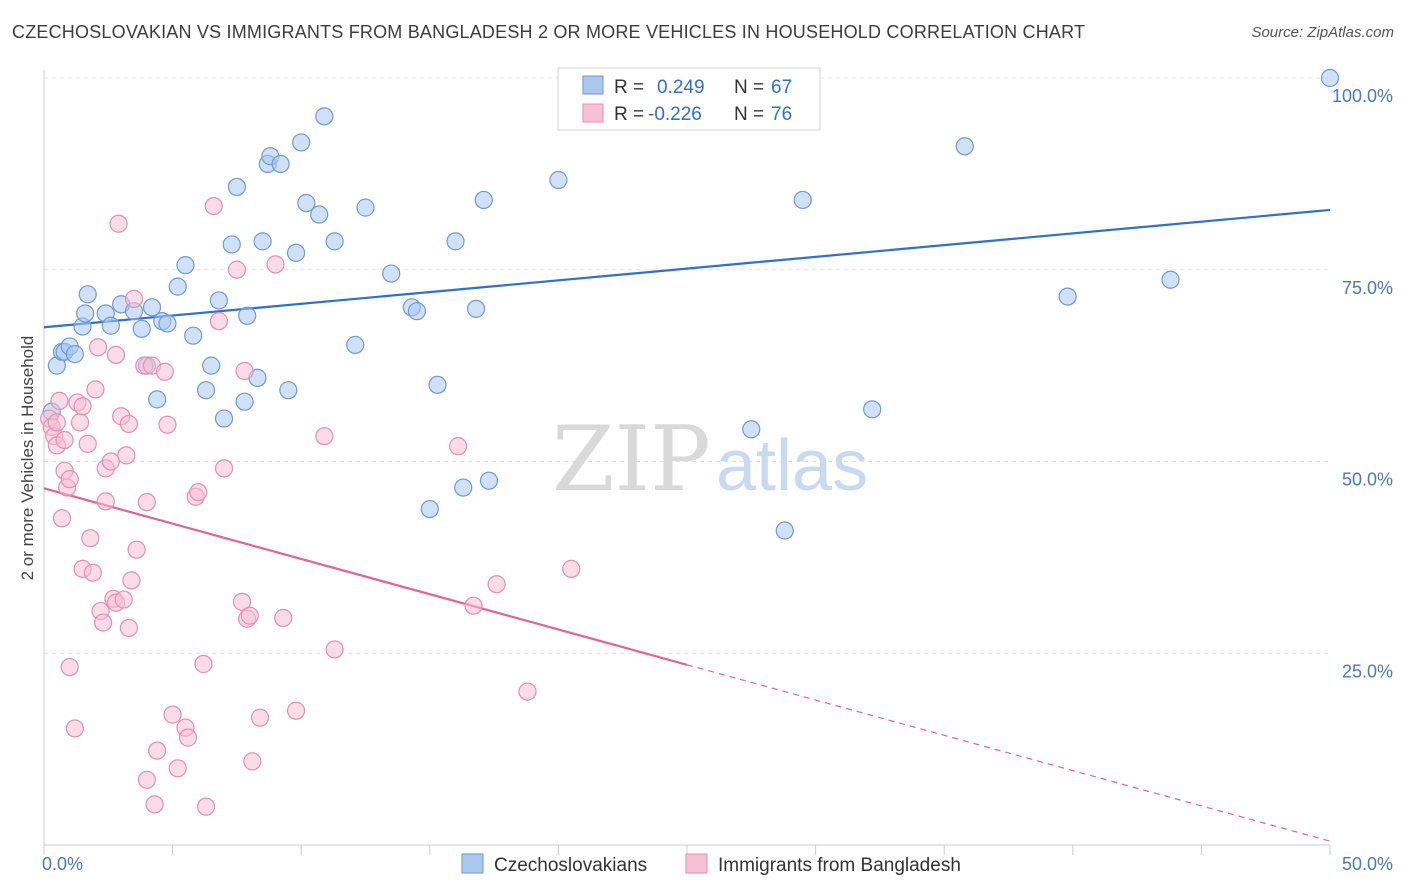 This screenshot has width=1406, height=892. Describe the element at coordinates (792, 466) in the screenshot. I see `watermark-atlas: atlas` at that location.